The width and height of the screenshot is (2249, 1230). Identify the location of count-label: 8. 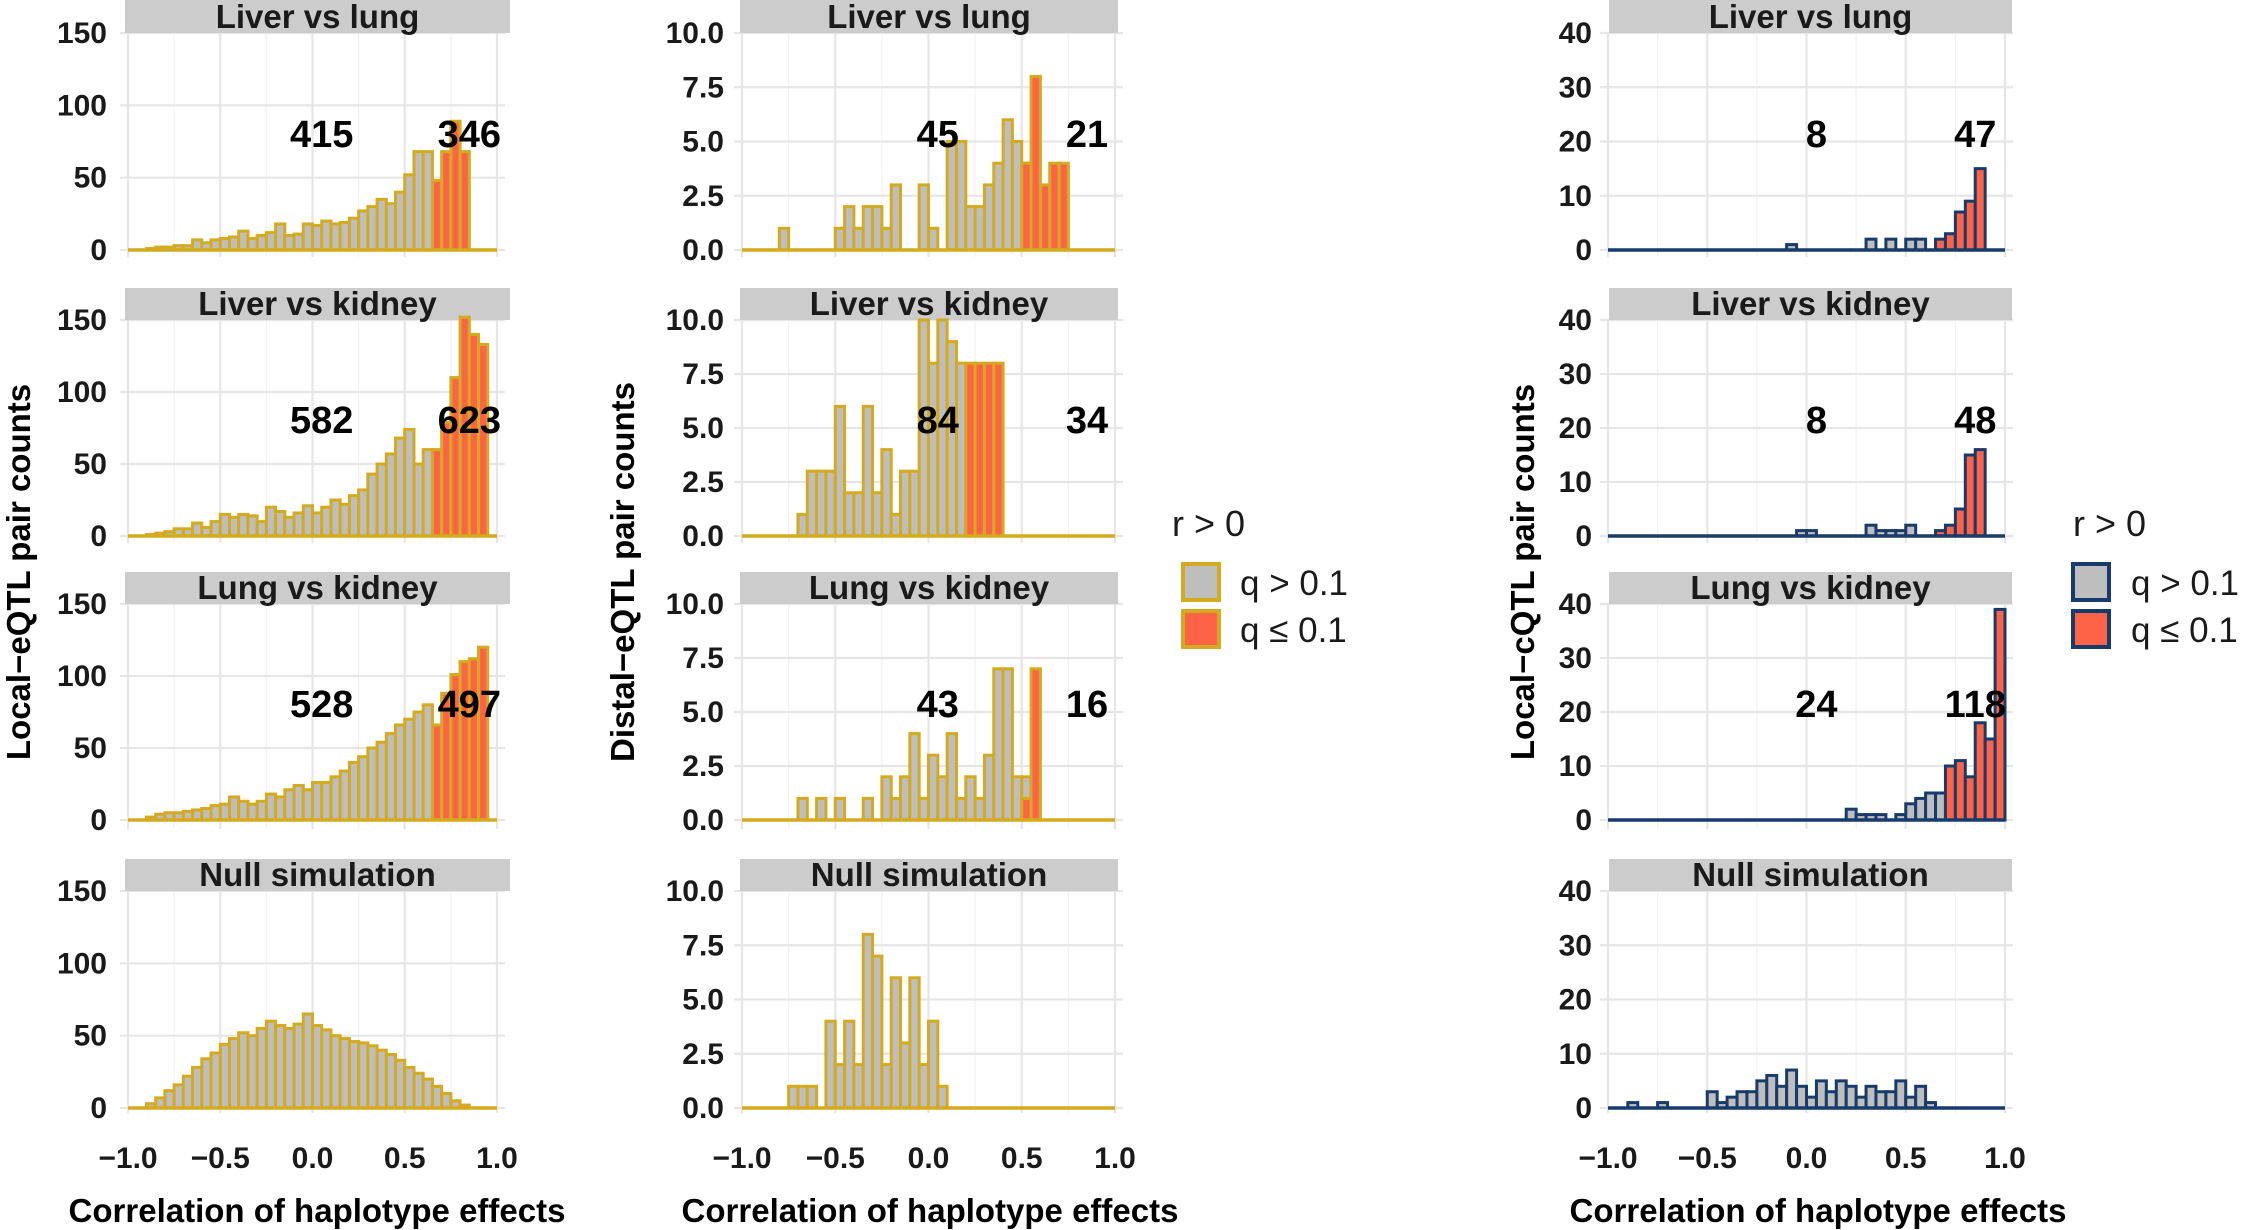
(1816, 421).